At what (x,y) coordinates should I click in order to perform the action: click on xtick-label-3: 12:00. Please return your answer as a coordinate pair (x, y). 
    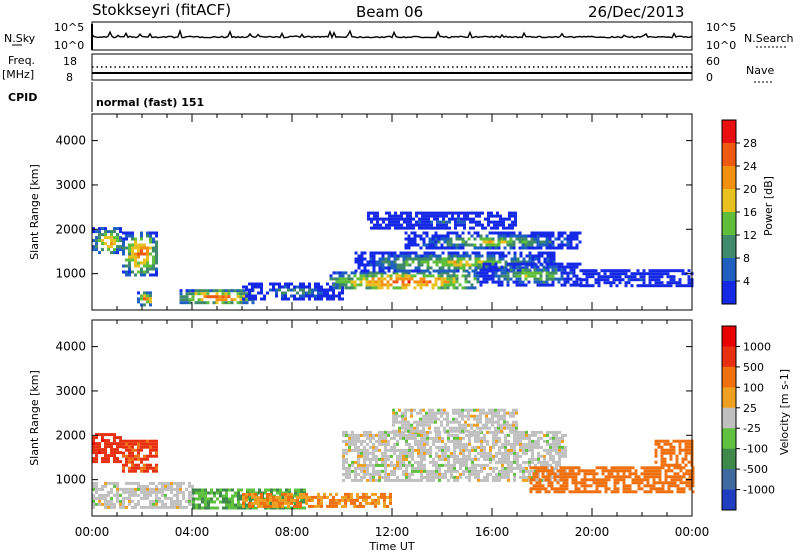
    Looking at the image, I should click on (392, 532).